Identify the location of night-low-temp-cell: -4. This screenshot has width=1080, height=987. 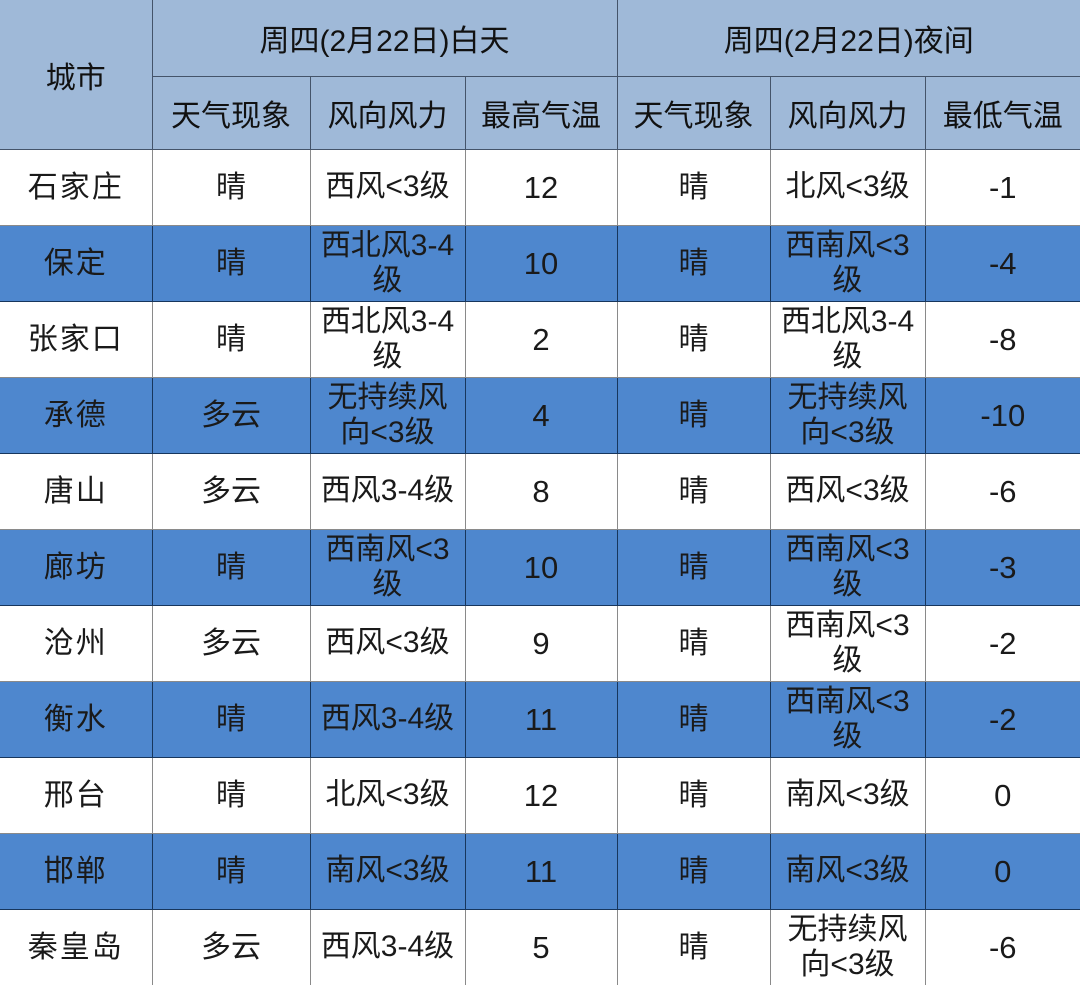
(1002, 263).